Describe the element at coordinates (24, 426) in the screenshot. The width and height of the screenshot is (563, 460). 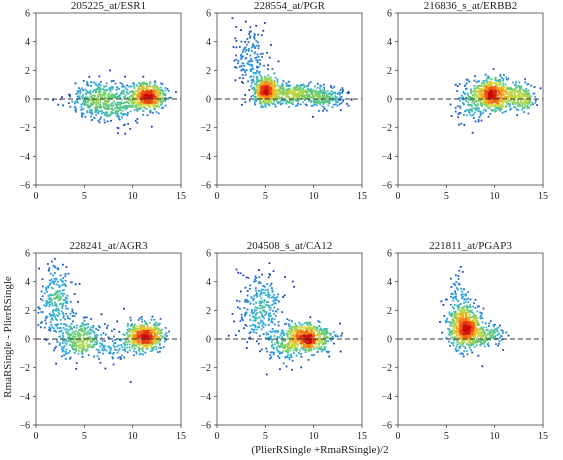
I see `y-tick-label: −6` at that location.